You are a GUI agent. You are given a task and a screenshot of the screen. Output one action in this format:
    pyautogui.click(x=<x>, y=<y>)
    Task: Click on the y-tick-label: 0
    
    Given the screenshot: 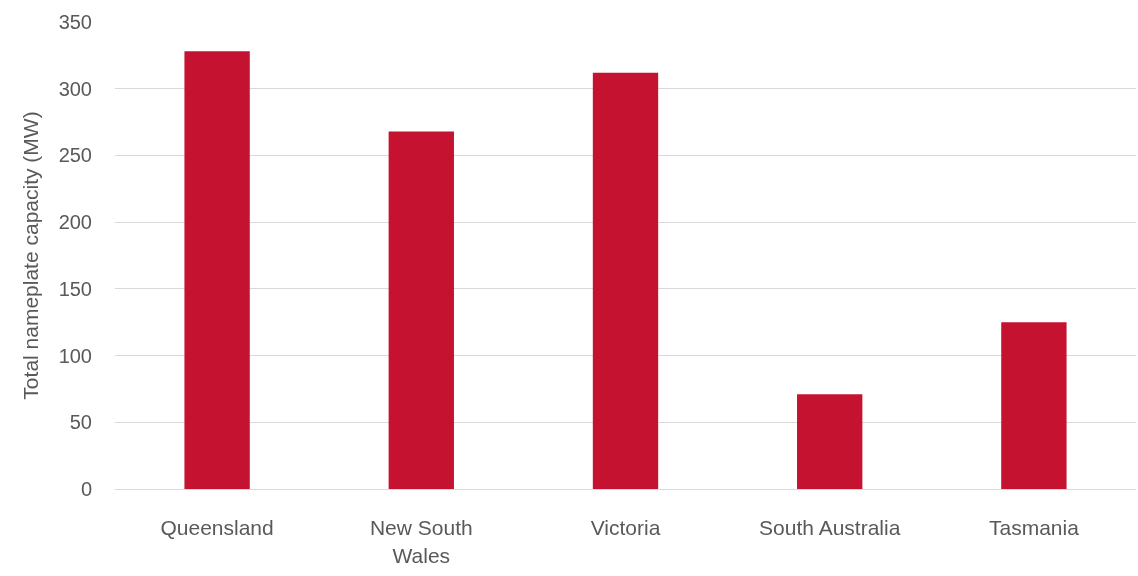 What is the action you would take?
    pyautogui.click(x=86, y=489)
    